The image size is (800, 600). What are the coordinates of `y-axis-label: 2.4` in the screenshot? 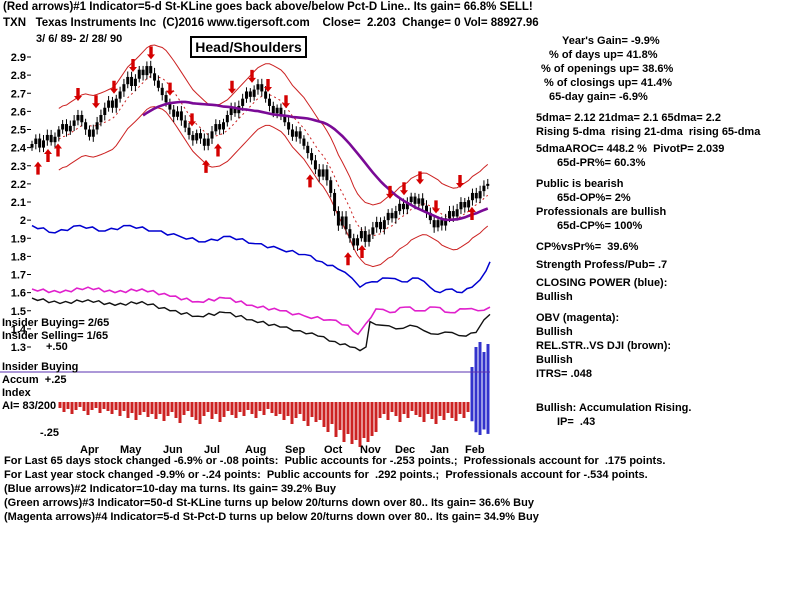 It's located at (19, 149).